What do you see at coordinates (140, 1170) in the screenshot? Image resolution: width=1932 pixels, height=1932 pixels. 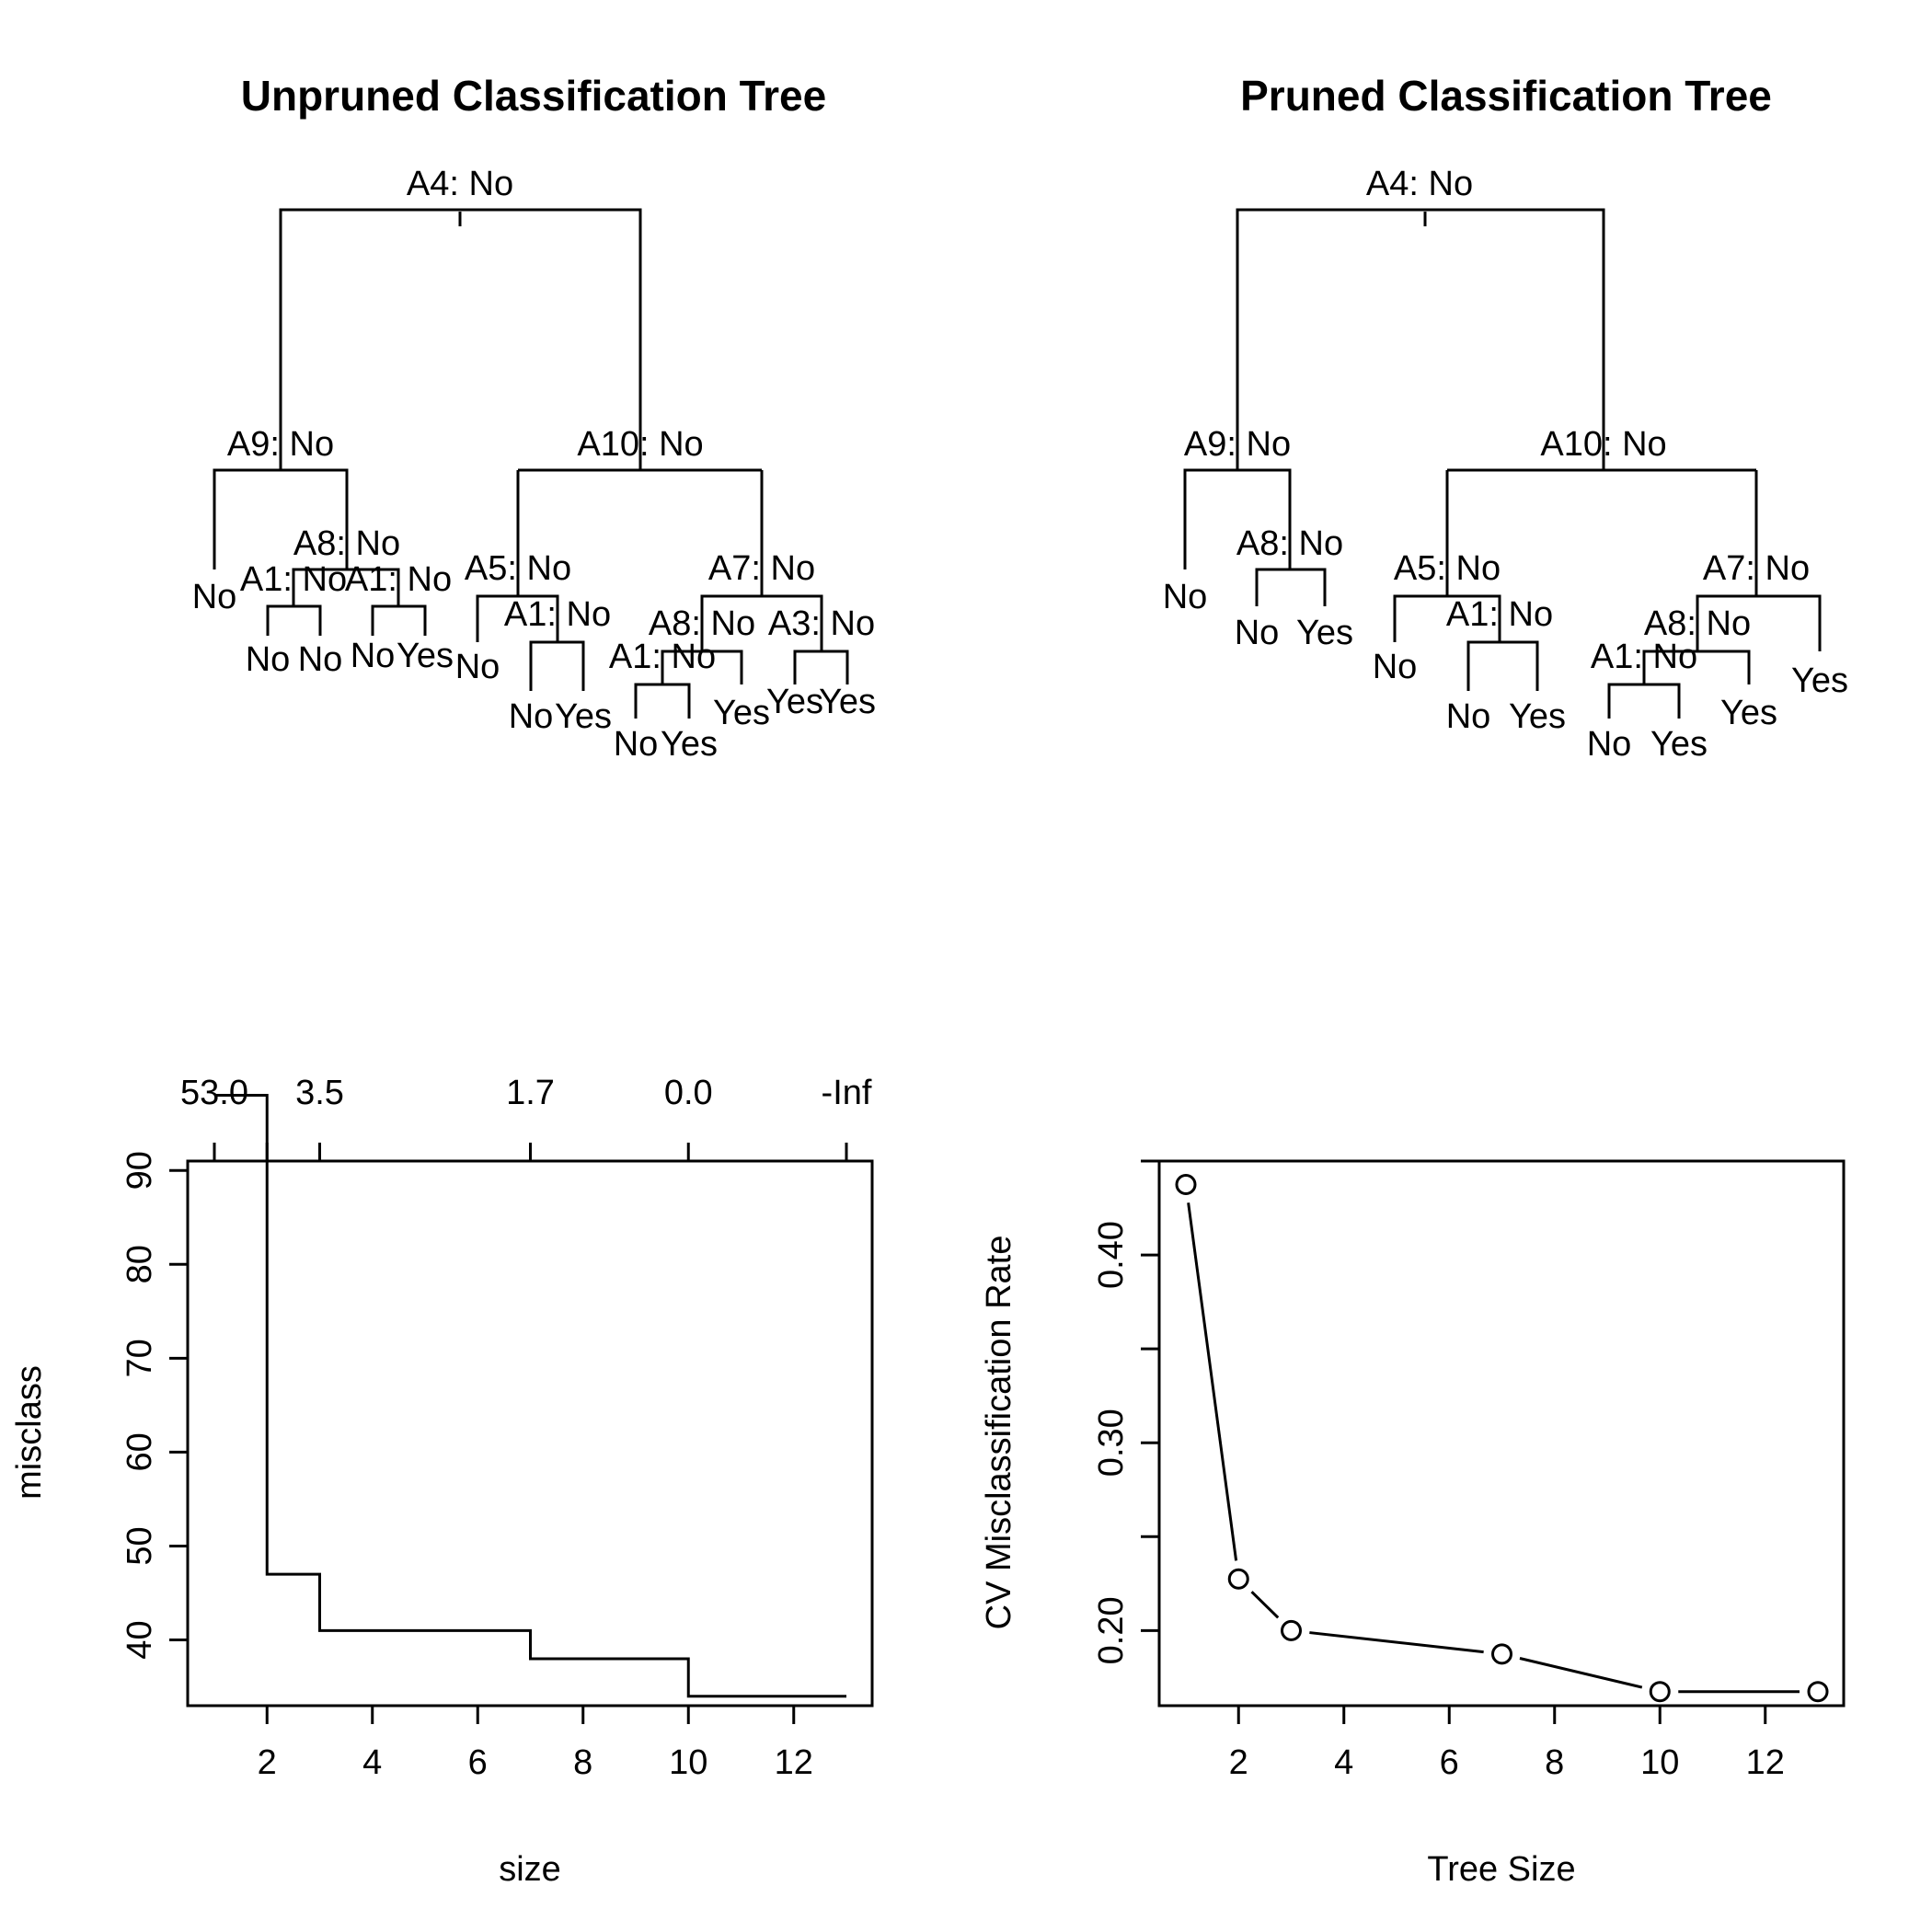 I see `y-tick-label: 90` at bounding box center [140, 1170].